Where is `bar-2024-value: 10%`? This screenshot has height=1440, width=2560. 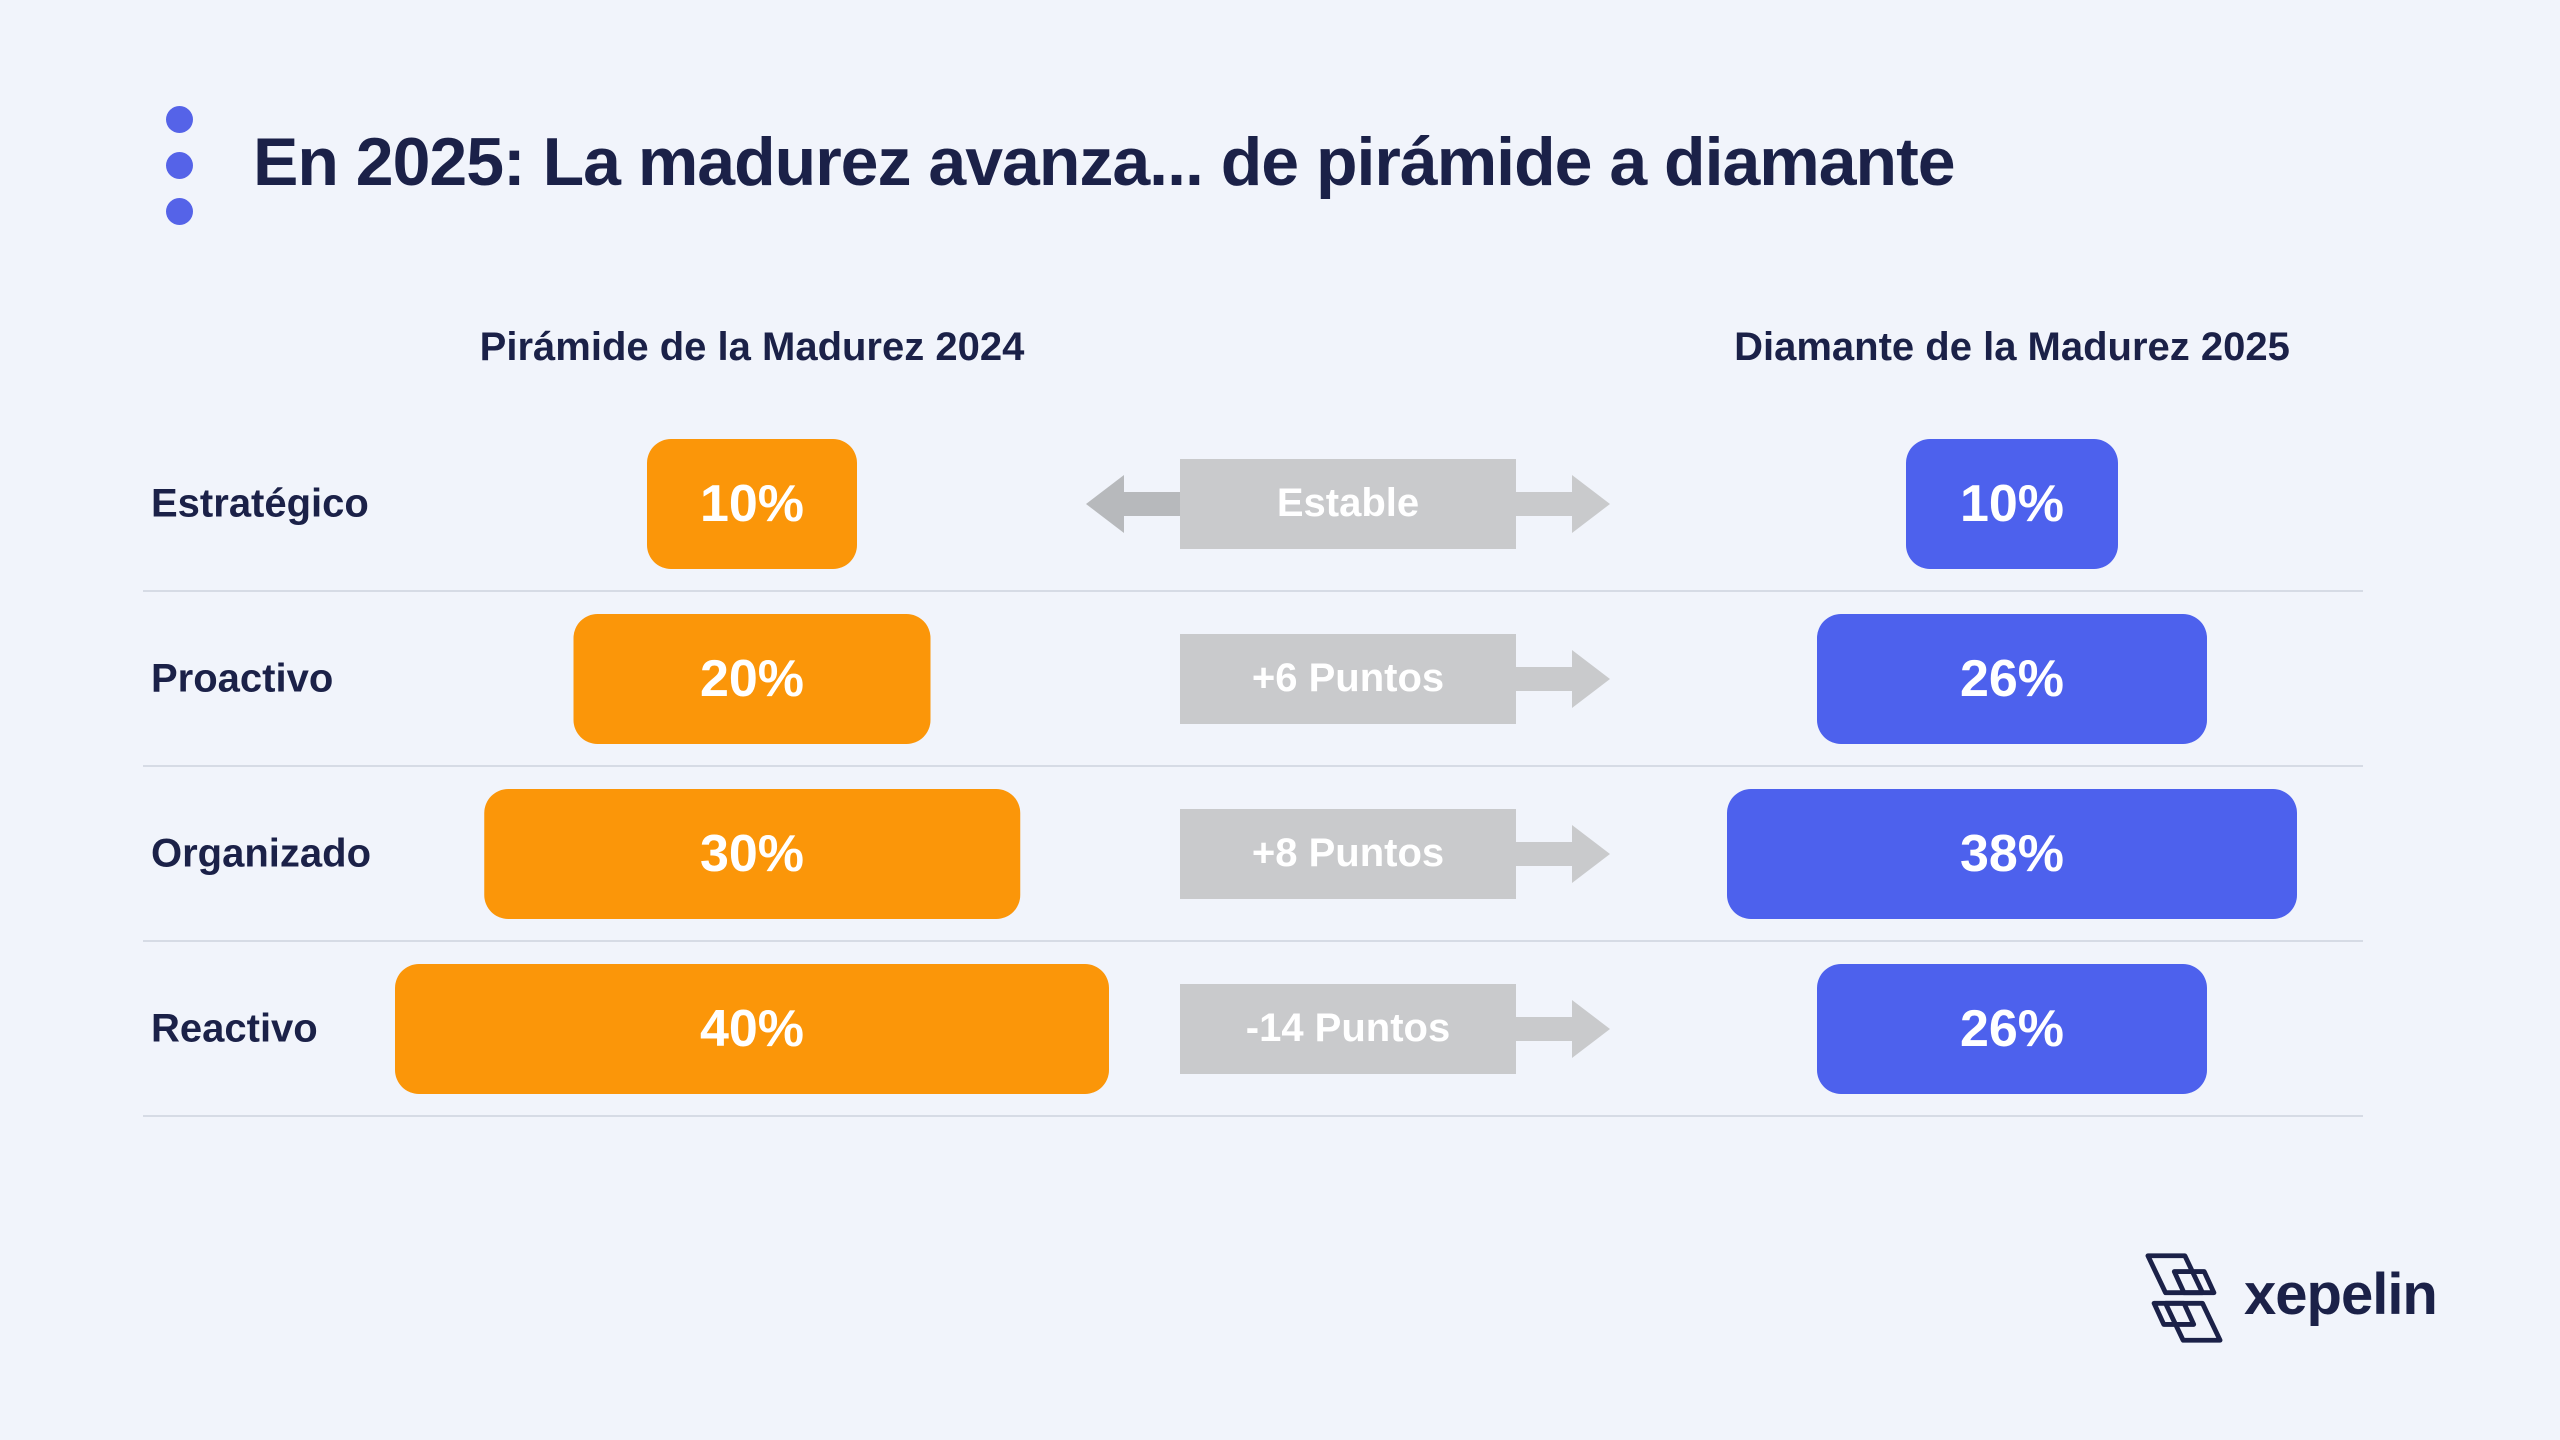
bar-2024-value: 10% is located at coordinates (752, 503).